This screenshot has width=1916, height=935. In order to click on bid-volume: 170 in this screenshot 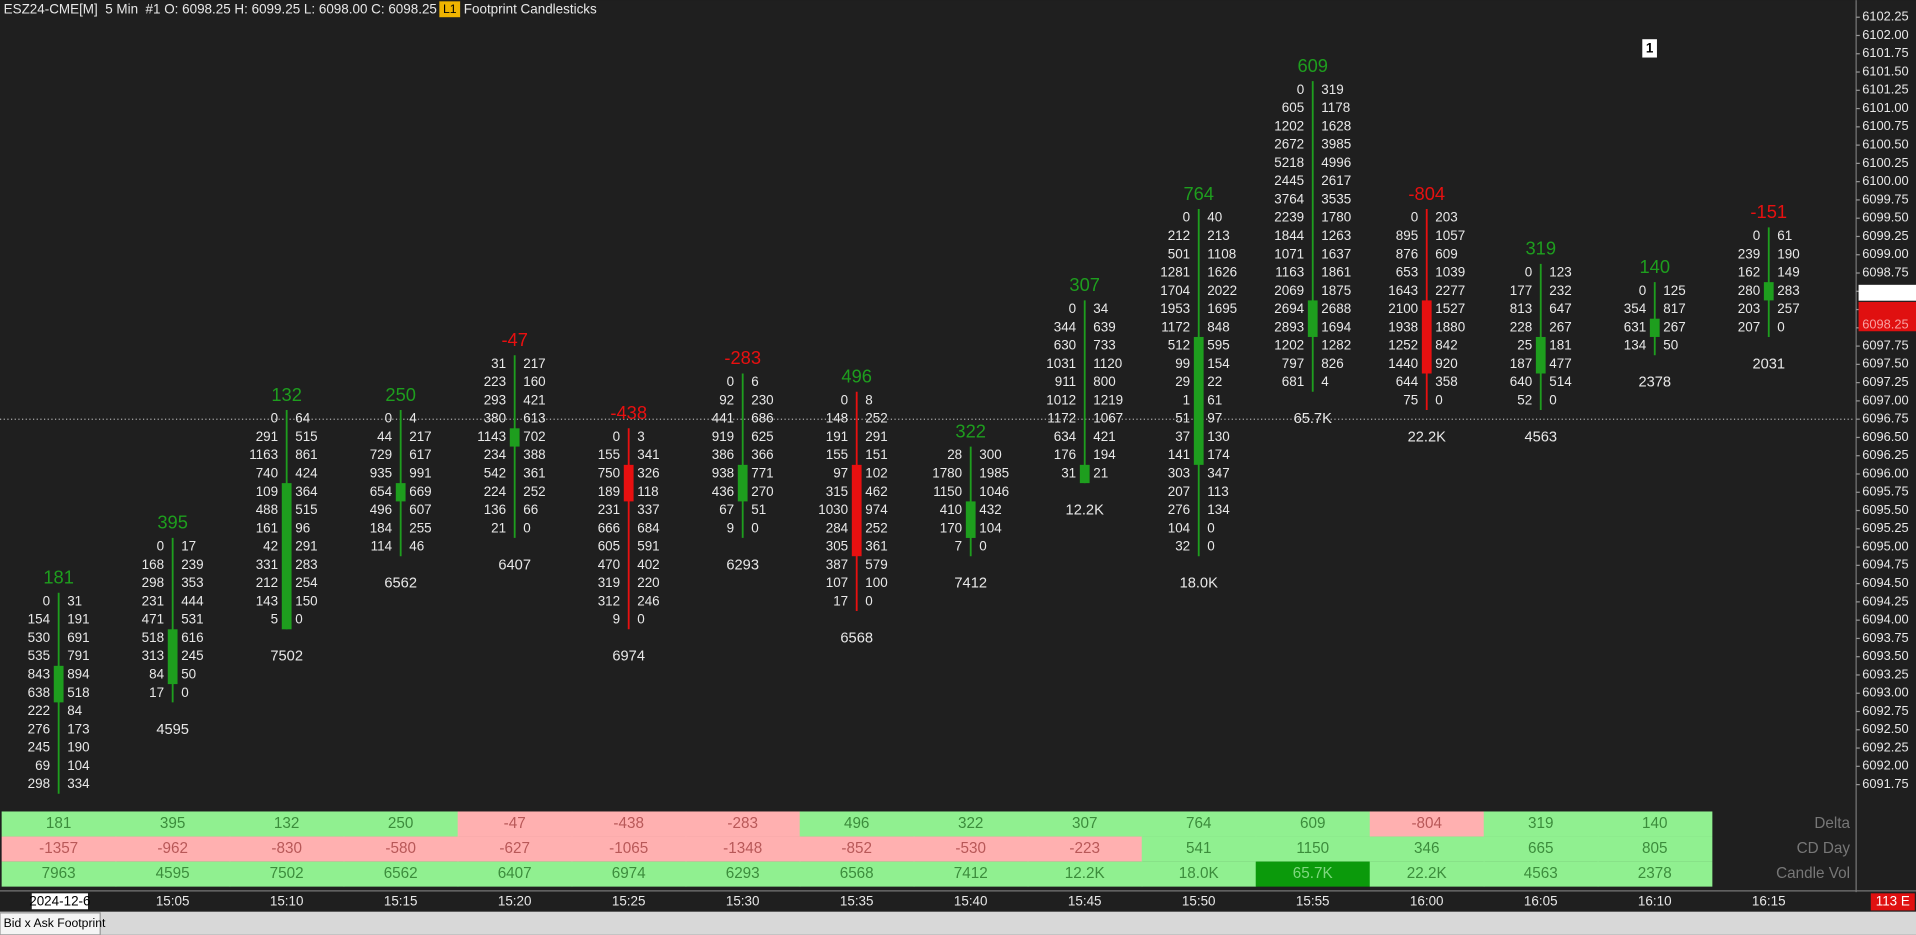, I will do `click(951, 527)`.